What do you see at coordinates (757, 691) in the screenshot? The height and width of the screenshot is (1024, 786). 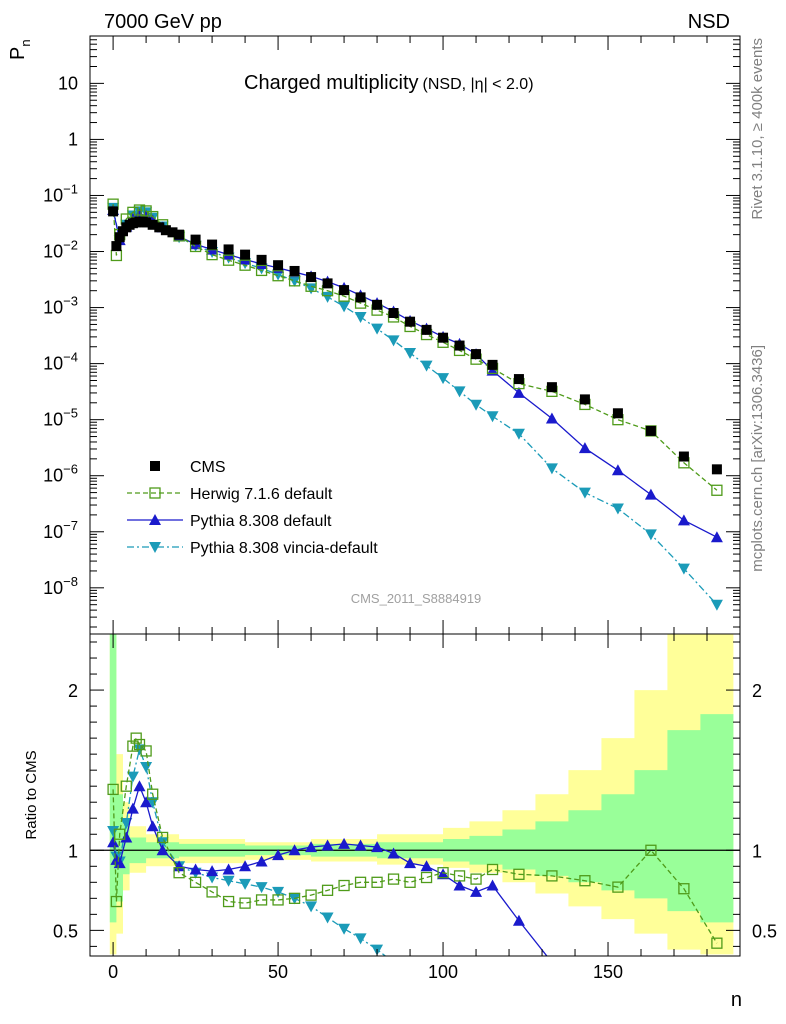 I see `ratio-y-tick-label-right: 2` at bounding box center [757, 691].